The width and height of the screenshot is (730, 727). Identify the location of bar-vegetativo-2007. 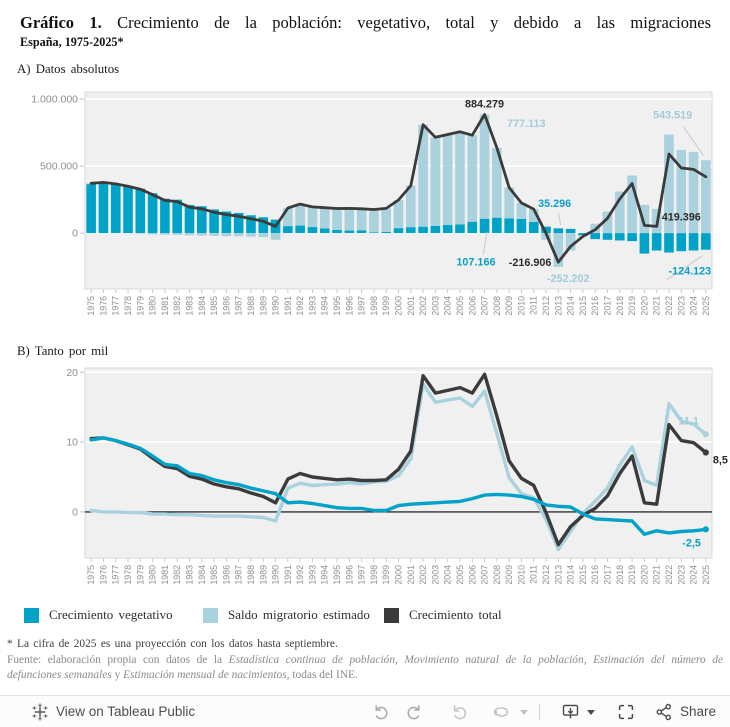
(484, 226).